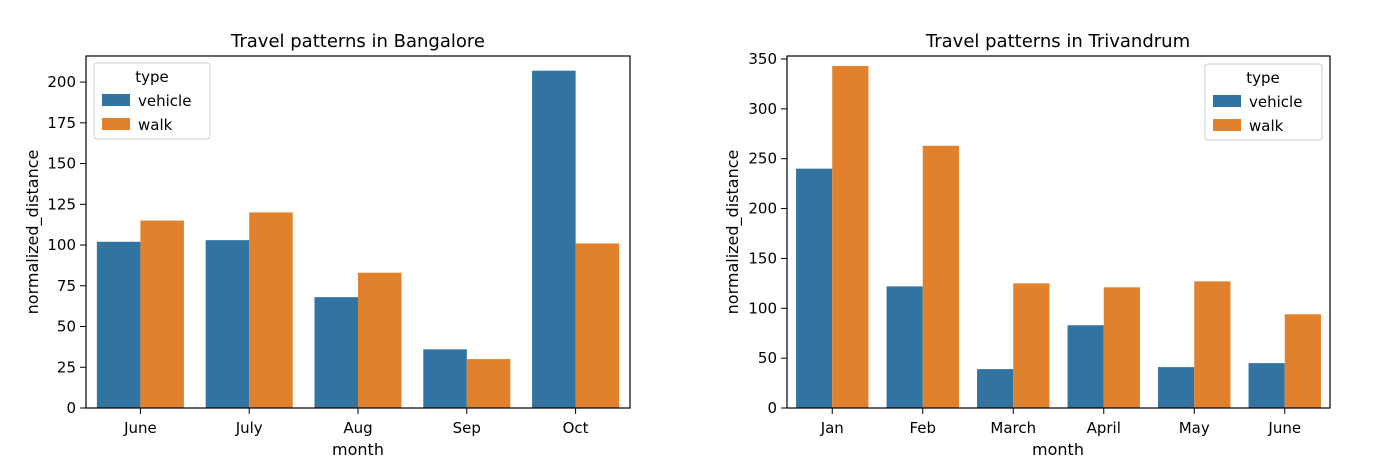 The height and width of the screenshot is (471, 1400). I want to click on y-tick-label: 25, so click(66, 367).